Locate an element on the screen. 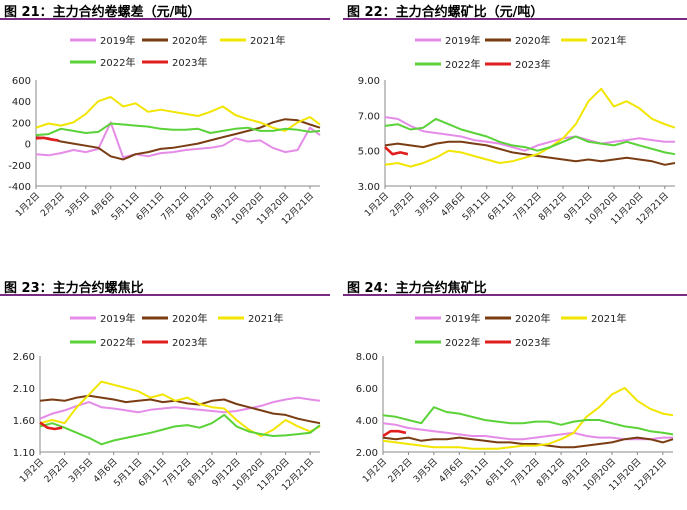 The image size is (687, 510). y-tick-label: 0 is located at coordinates (28, 145).